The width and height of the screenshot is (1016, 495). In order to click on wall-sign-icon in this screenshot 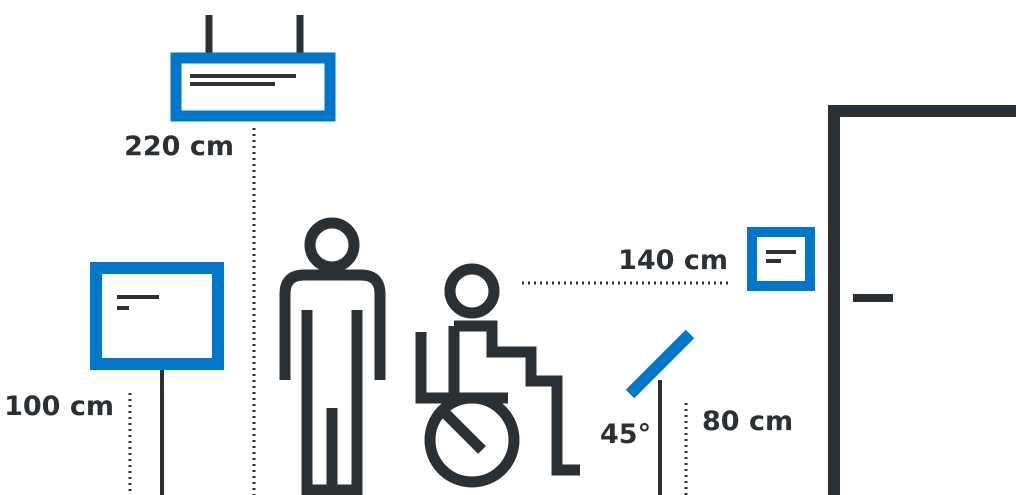, I will do `click(781, 259)`.